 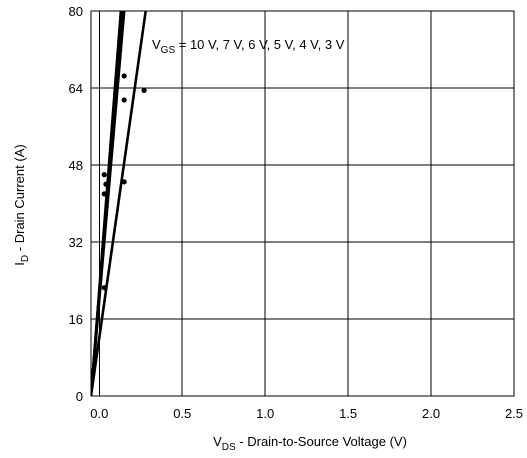 I want to click on x-tick-label: 2.0, so click(x=431, y=413).